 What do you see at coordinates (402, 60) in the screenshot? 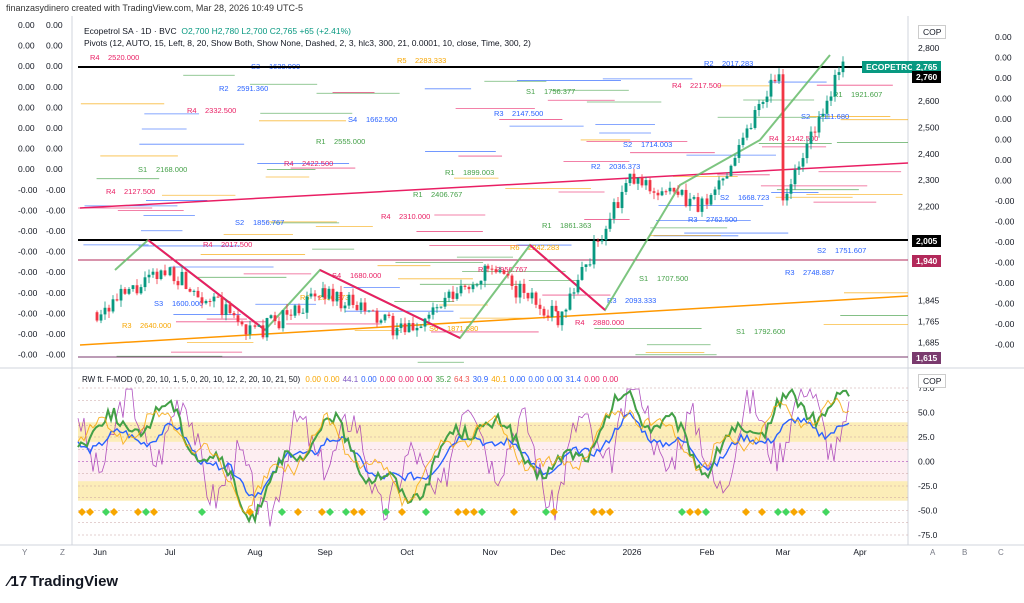
I see `pivot-level-tag: R5` at bounding box center [402, 60].